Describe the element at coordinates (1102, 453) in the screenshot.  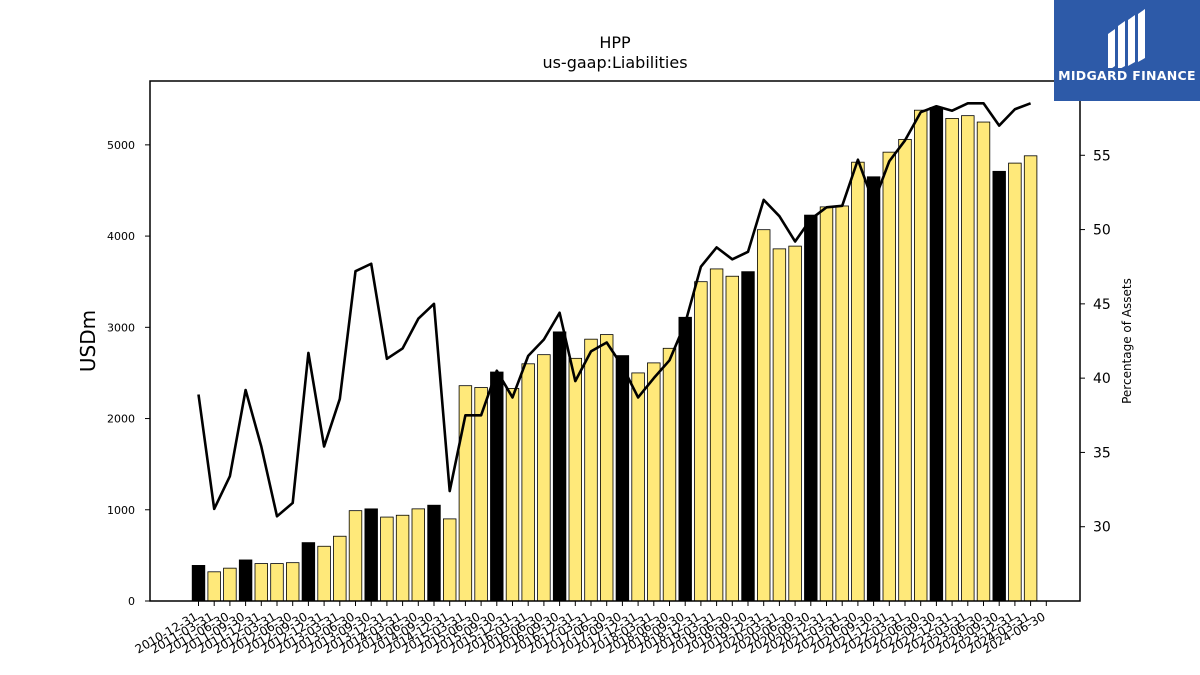
I see `y2-tick-label: 35` at that location.